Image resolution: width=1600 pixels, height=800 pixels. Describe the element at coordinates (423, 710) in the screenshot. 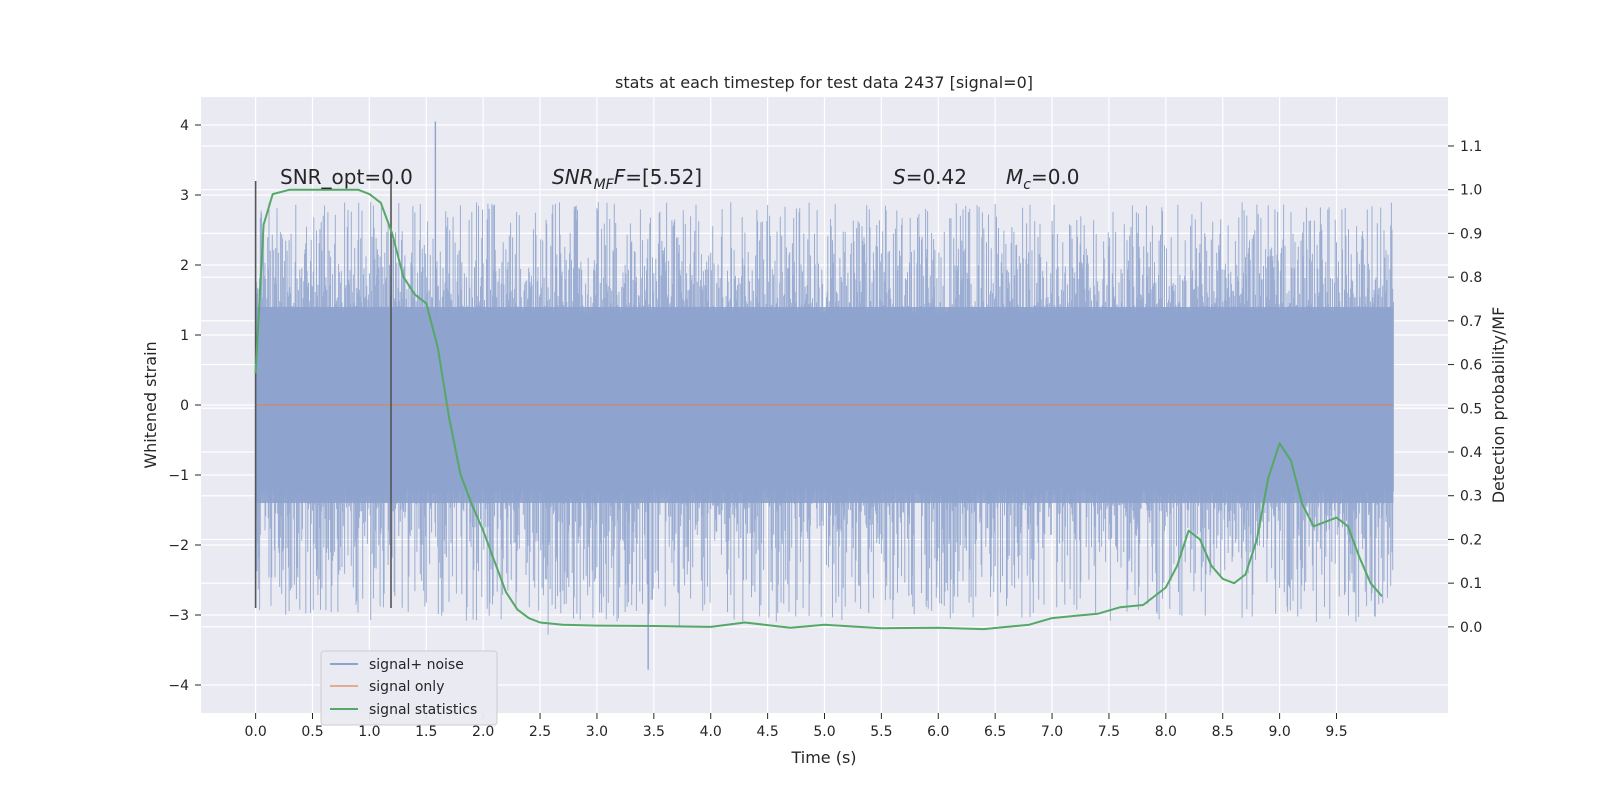

I see `legend-label-statistics: signal statistics` at that location.